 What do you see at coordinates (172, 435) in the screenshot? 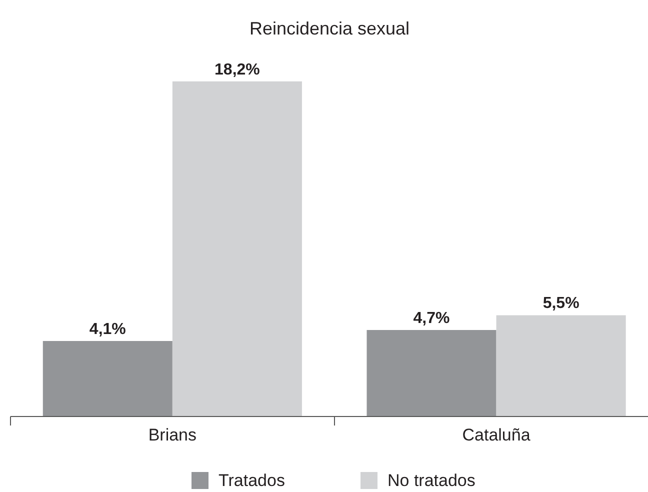
I see `x-tick-label: Brians` at bounding box center [172, 435].